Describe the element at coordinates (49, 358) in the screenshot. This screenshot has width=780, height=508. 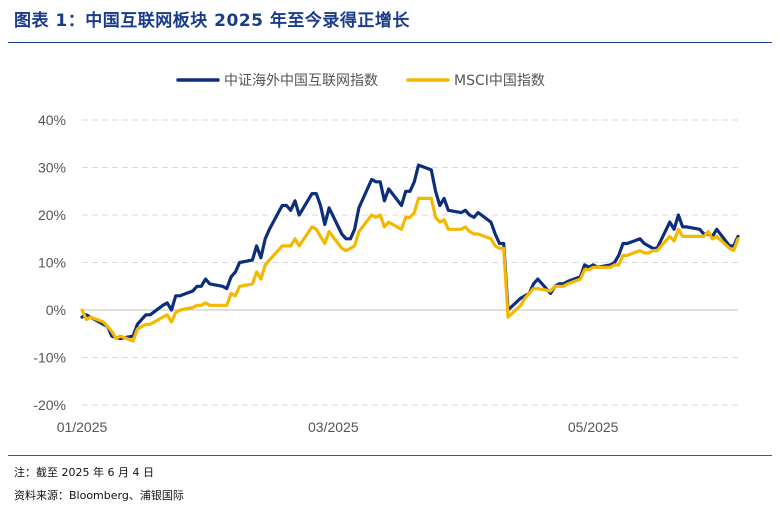
I see `y-tick-label: -10%` at that location.